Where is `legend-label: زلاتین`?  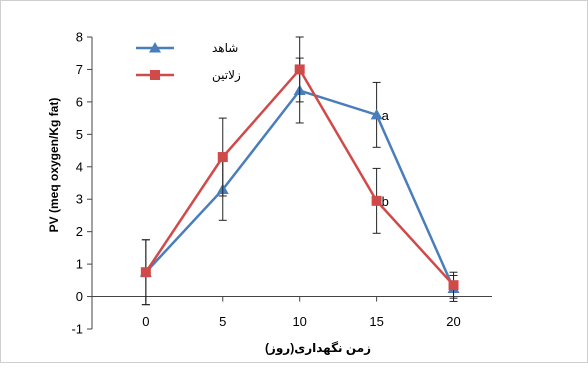
legend-label: زلاتین is located at coordinates (226, 75).